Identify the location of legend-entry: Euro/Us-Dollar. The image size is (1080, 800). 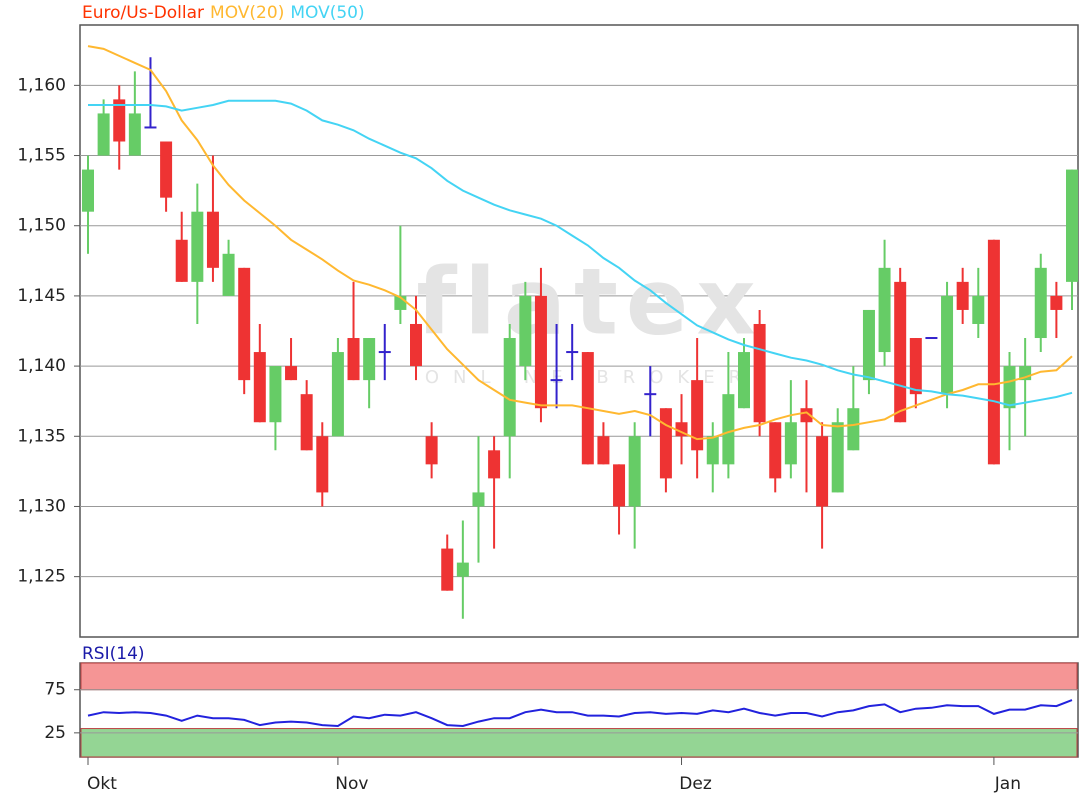
(143, 13).